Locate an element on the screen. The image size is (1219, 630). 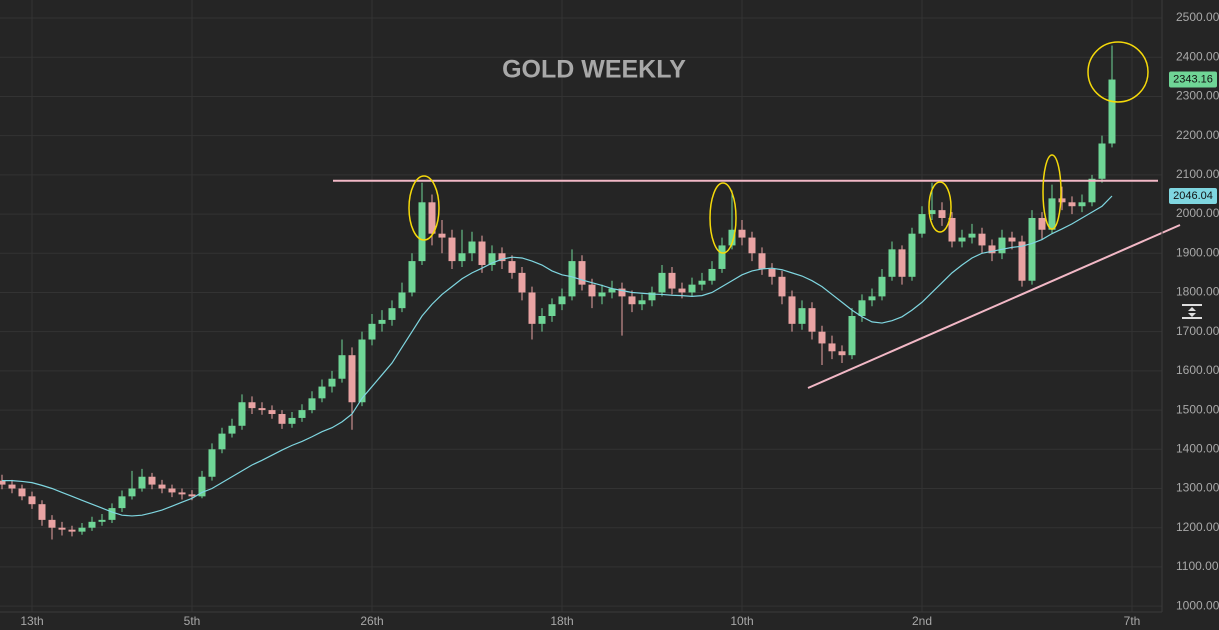
y-tick-label: 1600.00 is located at coordinates (1197, 370).